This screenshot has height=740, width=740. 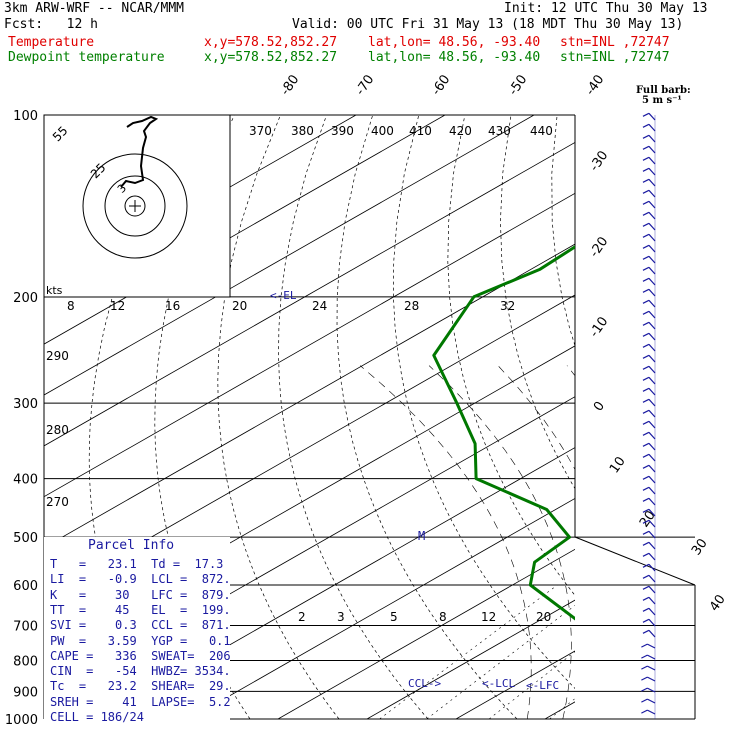 What do you see at coordinates (57, 356) in the screenshot?
I see `theta-label: 290` at bounding box center [57, 356].